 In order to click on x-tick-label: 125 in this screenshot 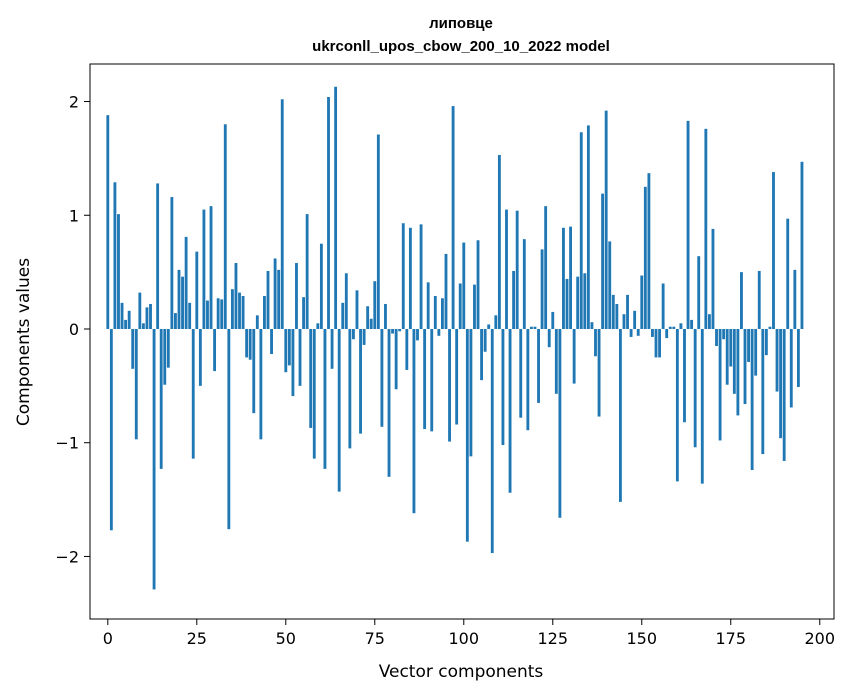, I will do `click(553, 638)`.